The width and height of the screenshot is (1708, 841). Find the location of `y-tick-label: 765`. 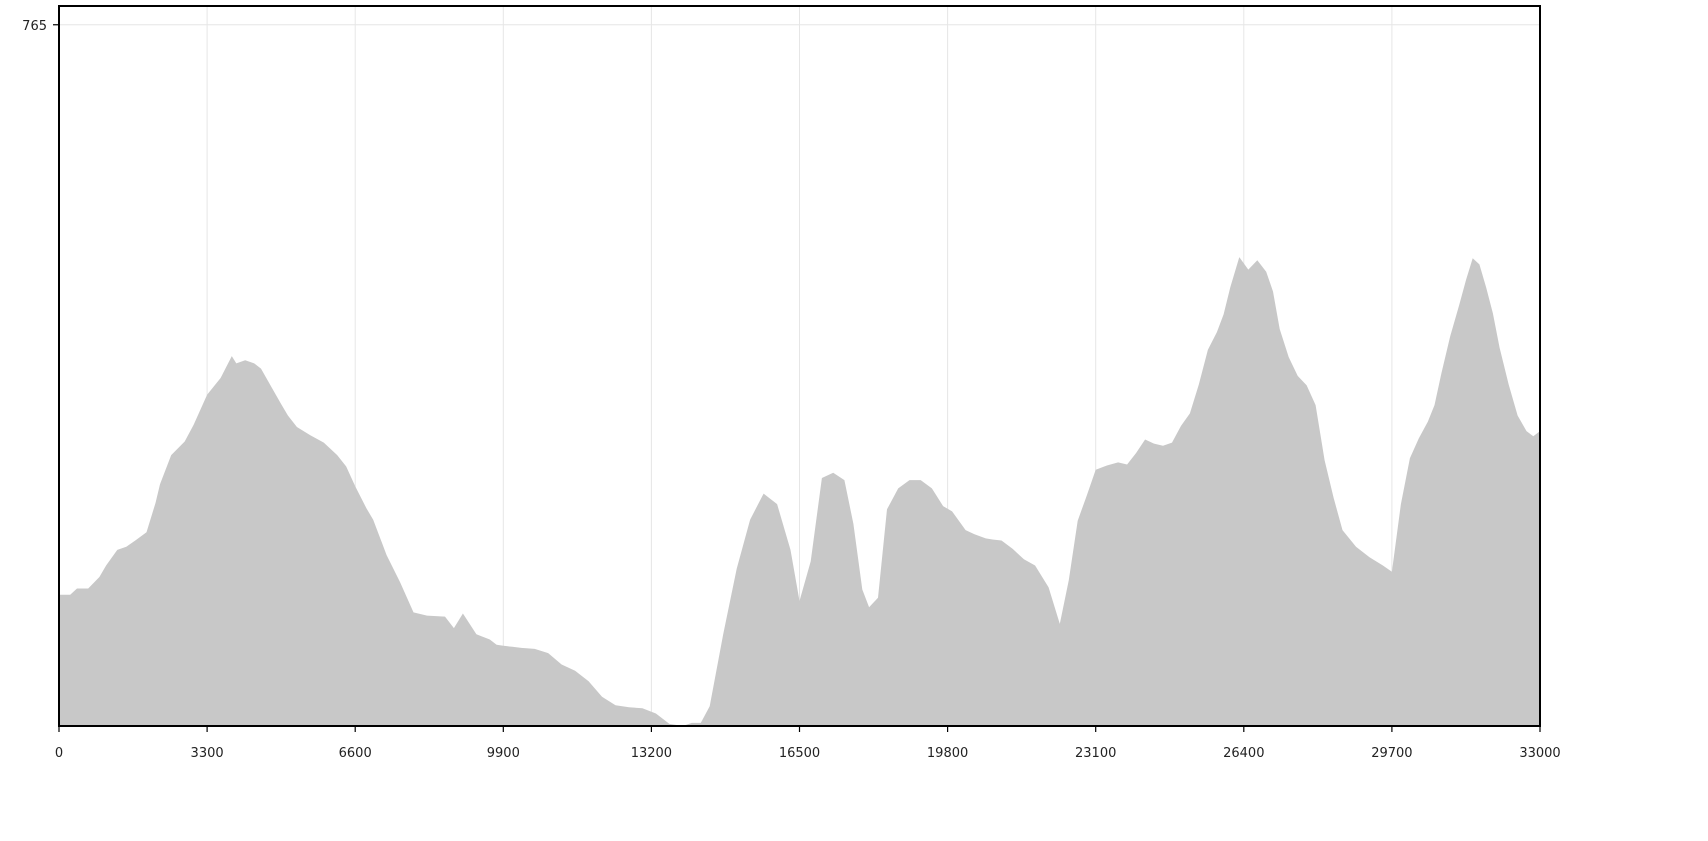

y-tick-label: 765 is located at coordinates (34, 26).